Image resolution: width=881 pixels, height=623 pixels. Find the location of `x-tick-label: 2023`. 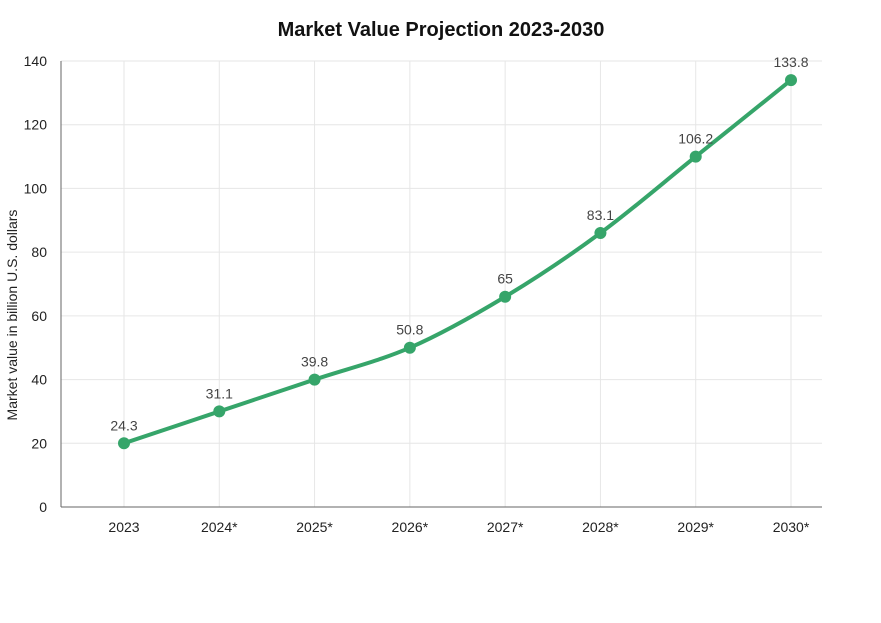

x-tick-label: 2023 is located at coordinates (123, 527).